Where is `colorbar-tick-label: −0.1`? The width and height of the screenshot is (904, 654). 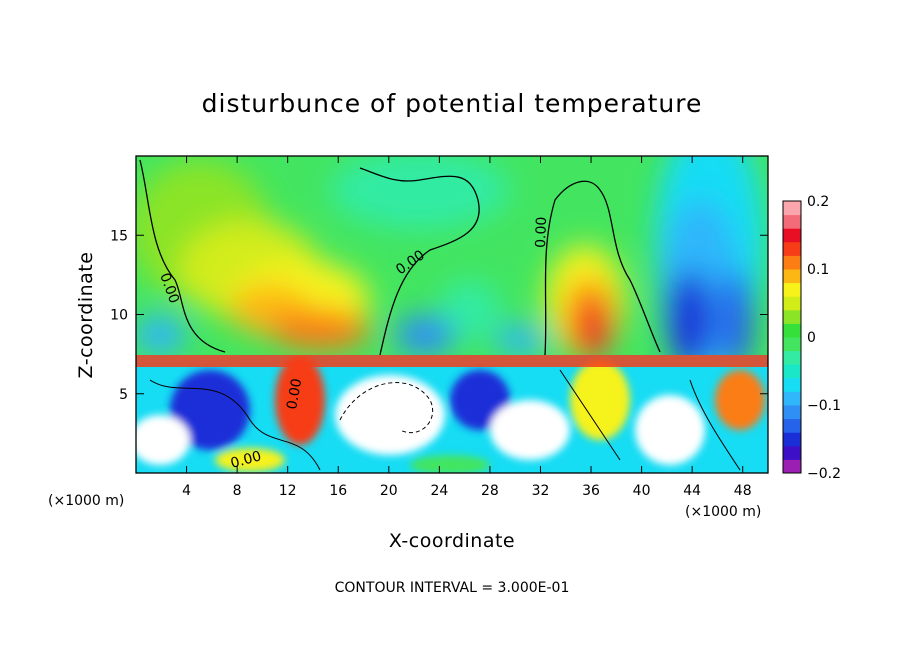
colorbar-tick-label: −0.1 is located at coordinates (824, 406).